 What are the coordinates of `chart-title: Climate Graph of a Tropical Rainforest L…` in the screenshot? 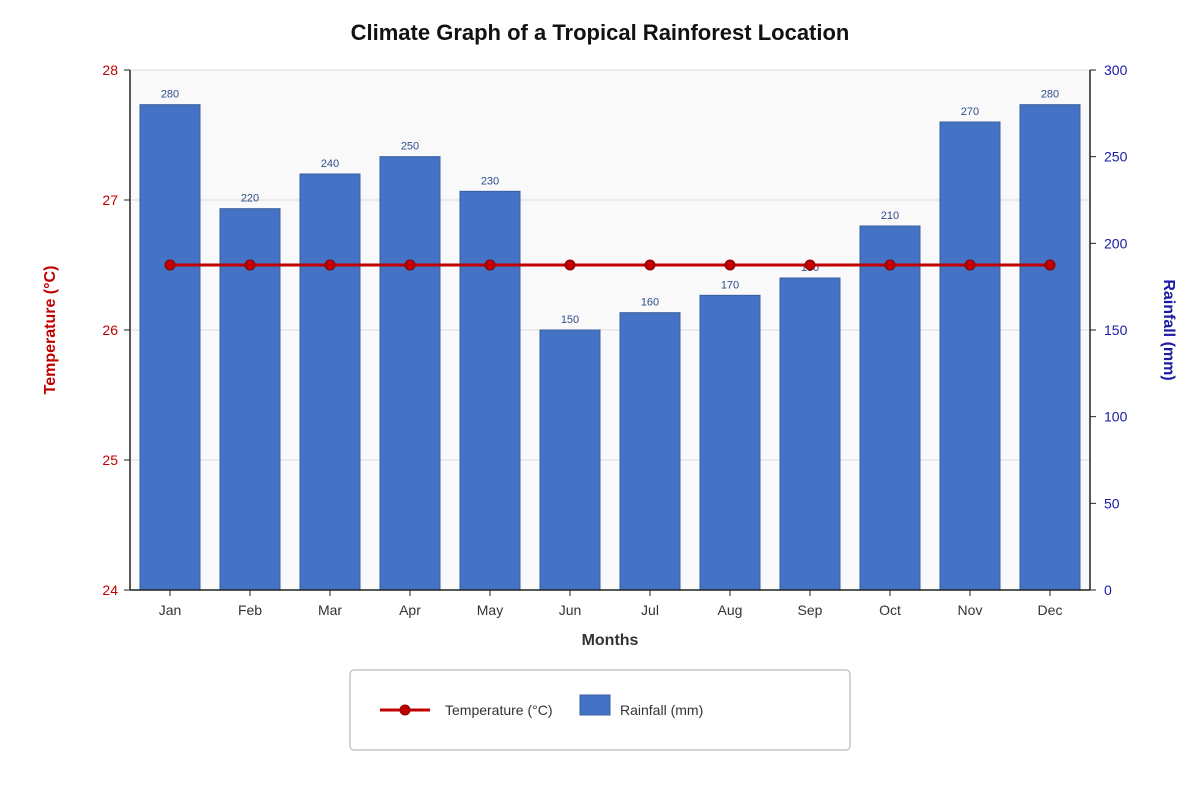 It's located at (600, 32).